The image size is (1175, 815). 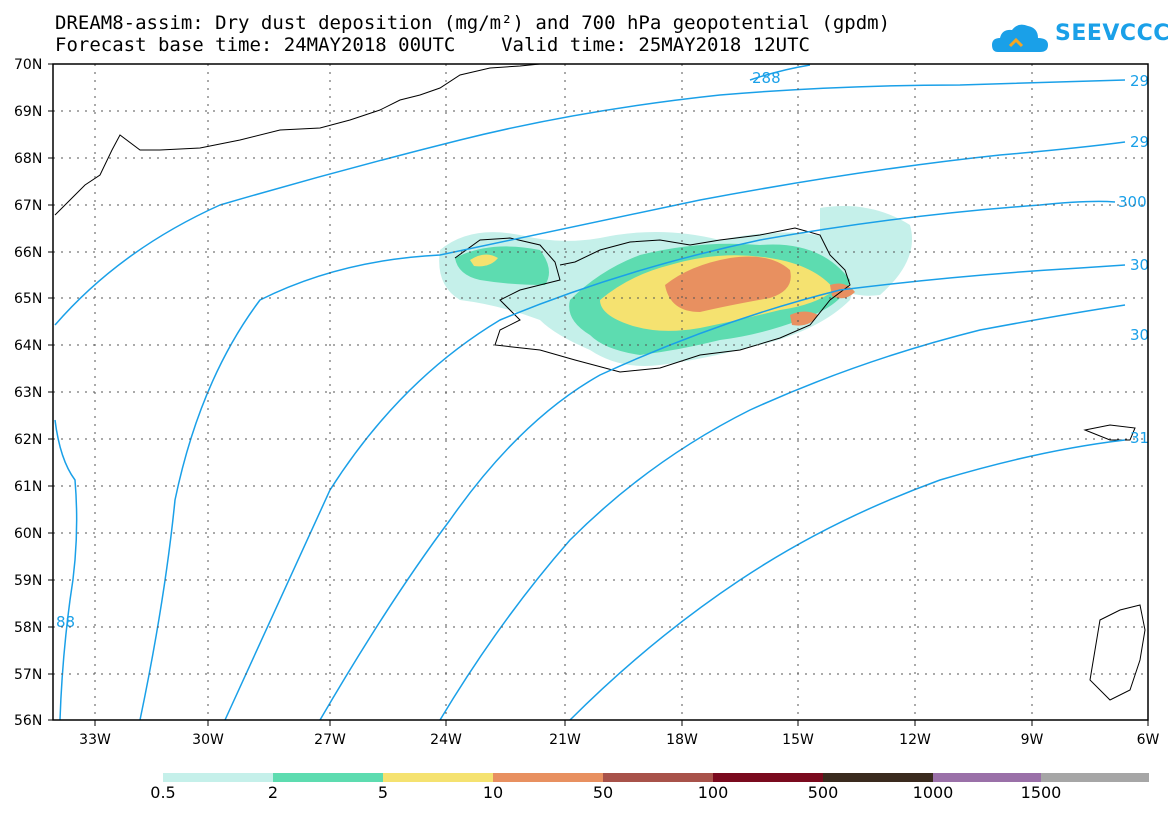 I want to click on colorbar-label: 1500, so click(x=1041, y=792).